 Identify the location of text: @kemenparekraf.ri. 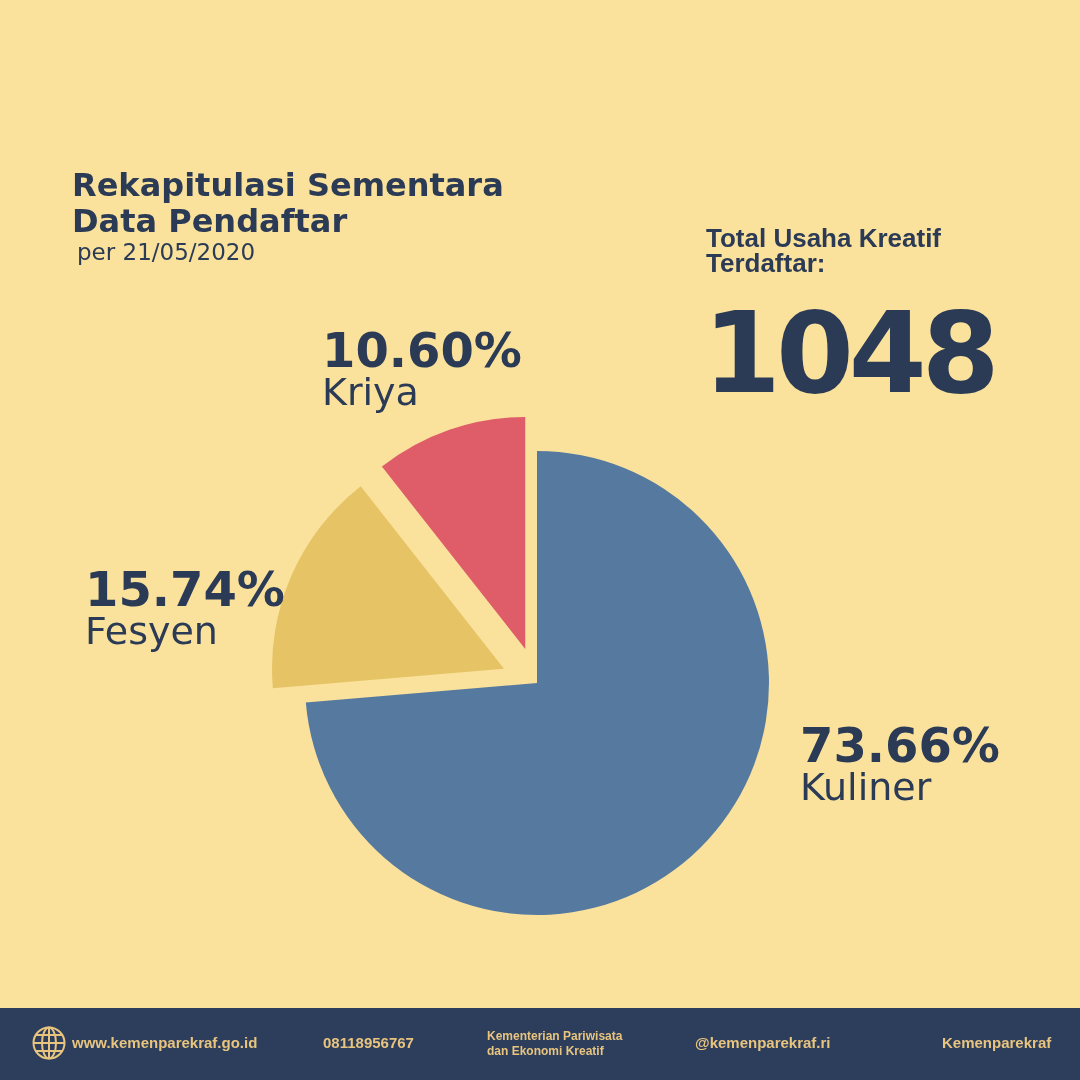
(763, 1043).